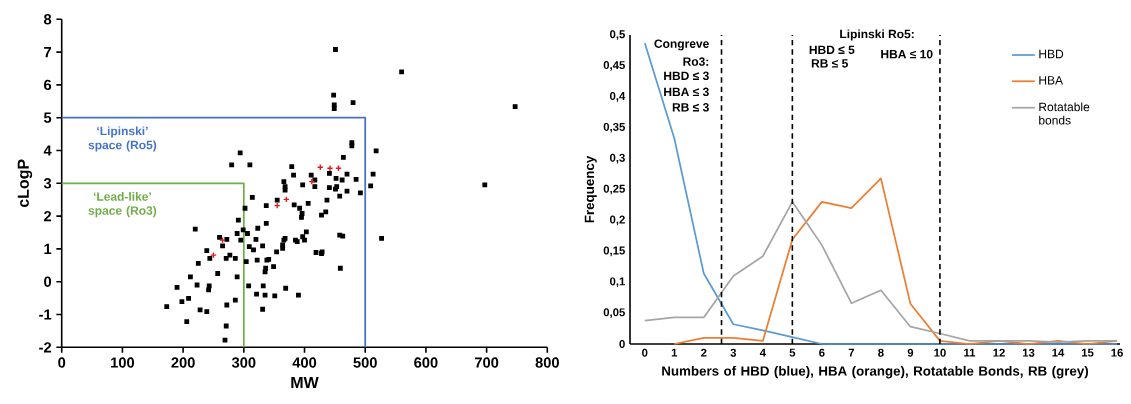 The image size is (1131, 404). Describe the element at coordinates (617, 282) in the screenshot. I see `y-tick-label: 0,1` at that location.